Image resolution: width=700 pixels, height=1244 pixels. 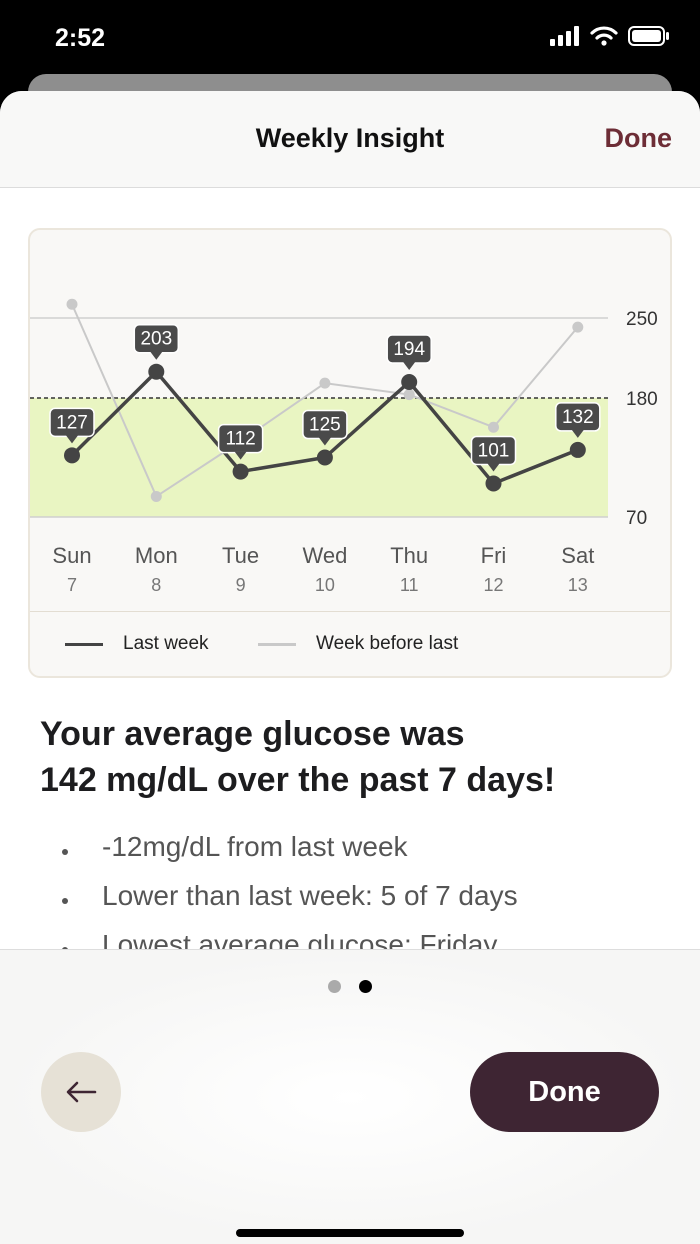 What do you see at coordinates (325, 585) in the screenshot?
I see `x-tick-date: 10` at bounding box center [325, 585].